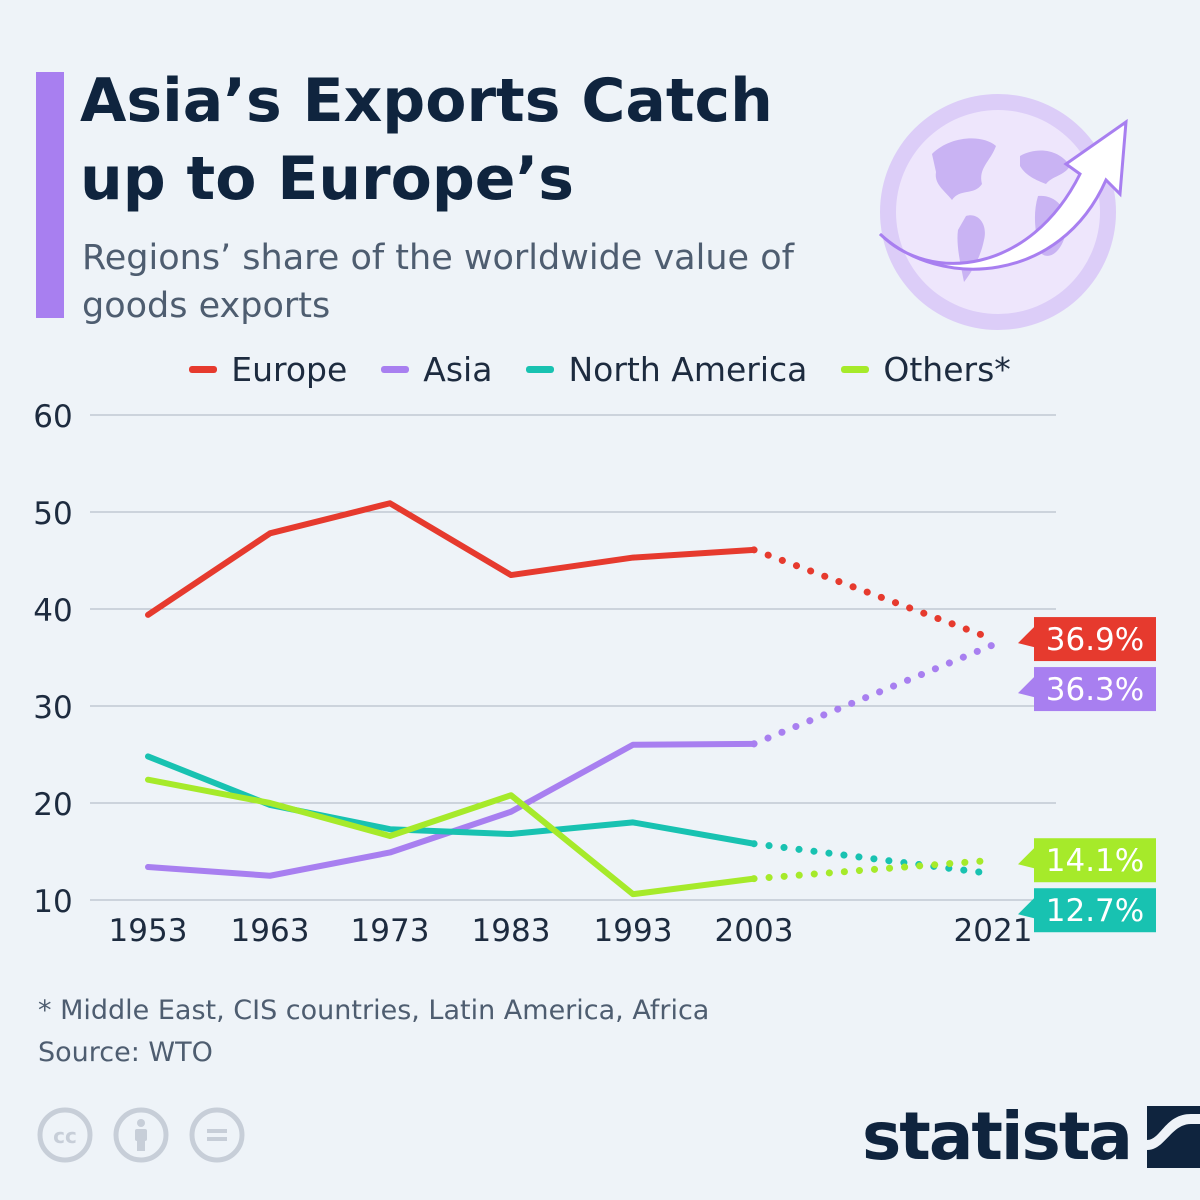  I want to click on brand-name: statista, so click(997, 1136).